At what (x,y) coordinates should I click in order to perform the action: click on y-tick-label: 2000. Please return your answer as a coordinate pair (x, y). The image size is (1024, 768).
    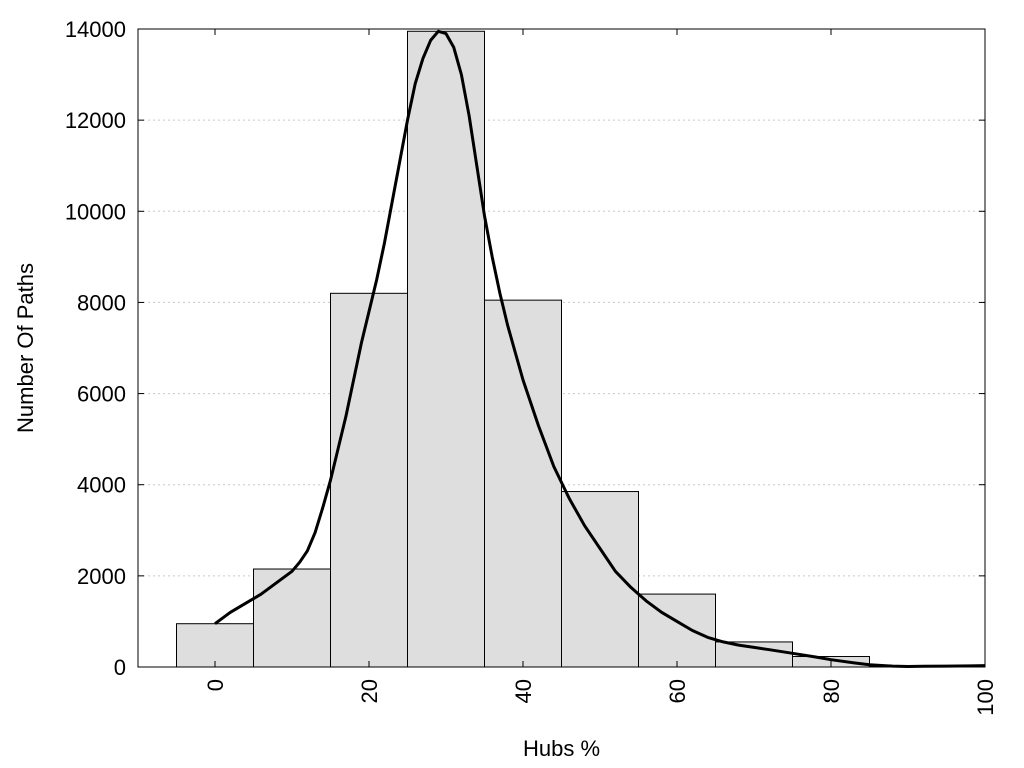
    Looking at the image, I should click on (101, 576).